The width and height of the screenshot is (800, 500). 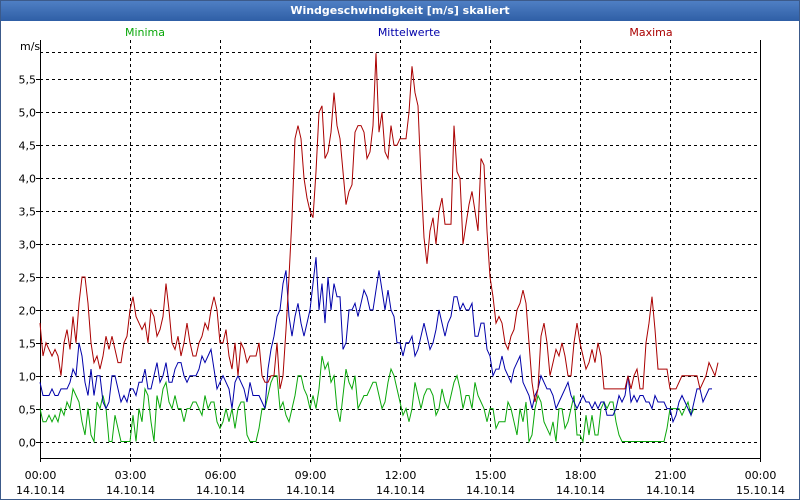 What do you see at coordinates (401, 475) in the screenshot?
I see `x-tick-time: 12:00` at bounding box center [401, 475].